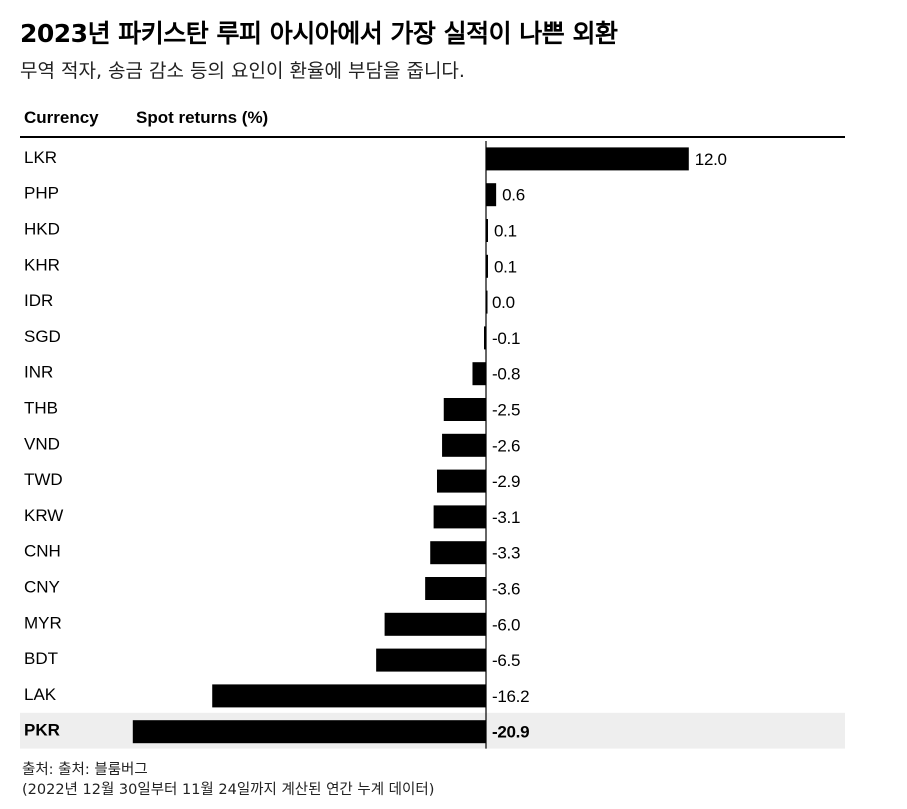 Image resolution: width=907 pixels, height=809 pixels. What do you see at coordinates (40, 694) in the screenshot?
I see `category-label-lak: LAK` at bounding box center [40, 694].